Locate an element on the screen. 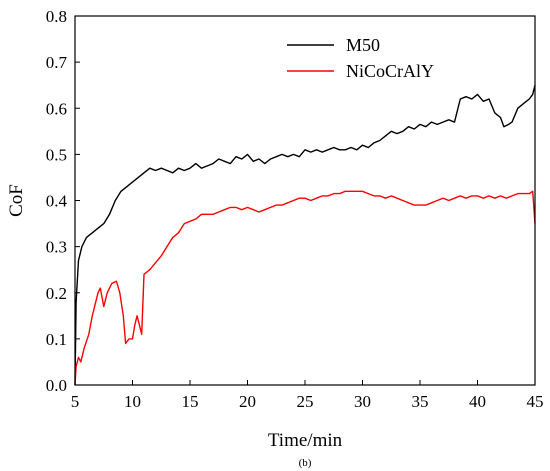 This screenshot has height=471, width=550. y-tick-label: 0.6 is located at coordinates (56, 108).